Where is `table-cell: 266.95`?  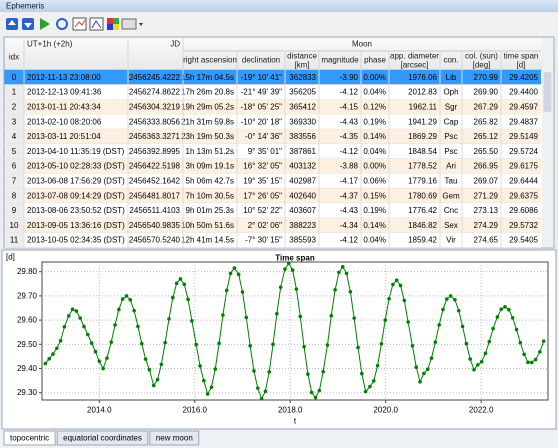 table-cell: 266.95 is located at coordinates (486, 166).